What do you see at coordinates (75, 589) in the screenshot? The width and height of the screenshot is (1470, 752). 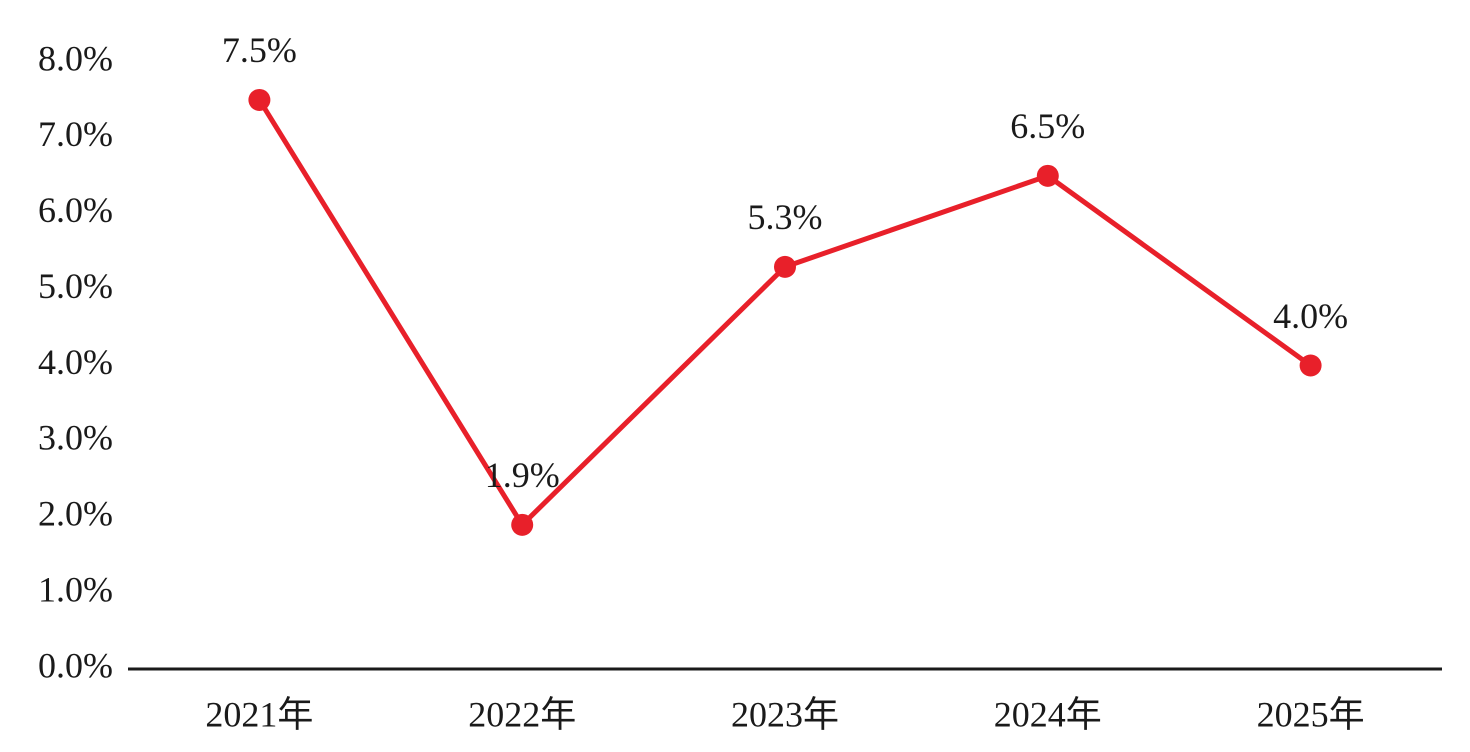 I see `y-tick-label: 1.0%` at bounding box center [75, 589].